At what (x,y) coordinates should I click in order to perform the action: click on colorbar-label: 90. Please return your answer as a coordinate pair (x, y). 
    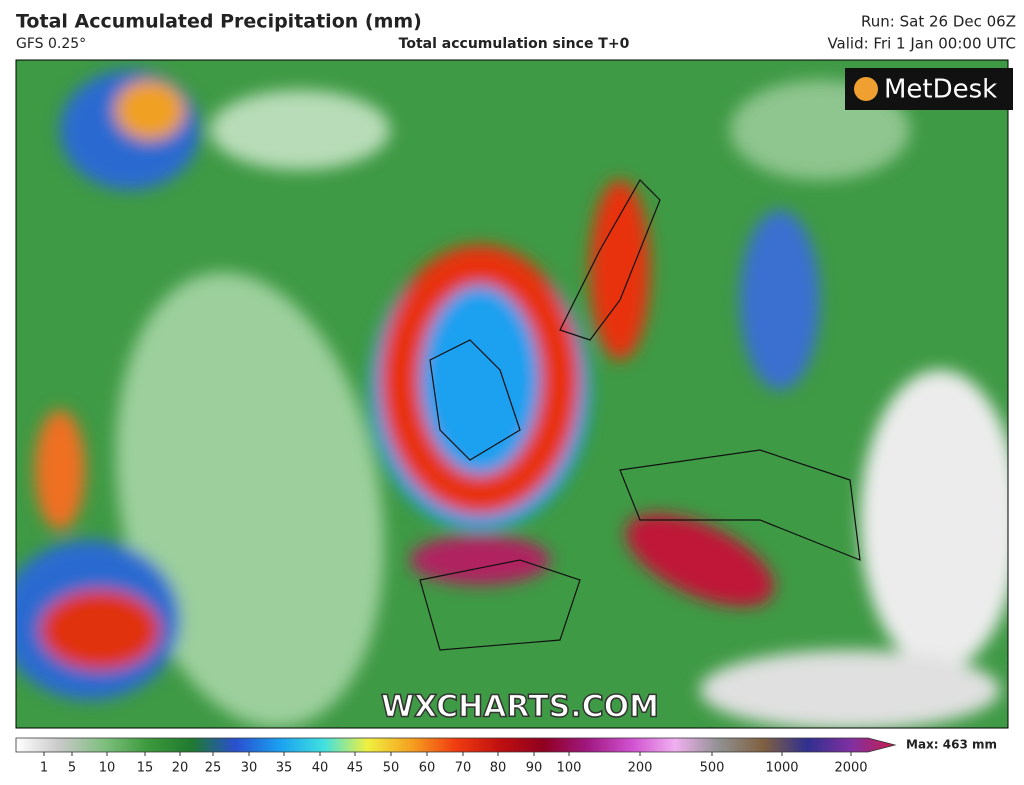
    Looking at the image, I should click on (534, 768).